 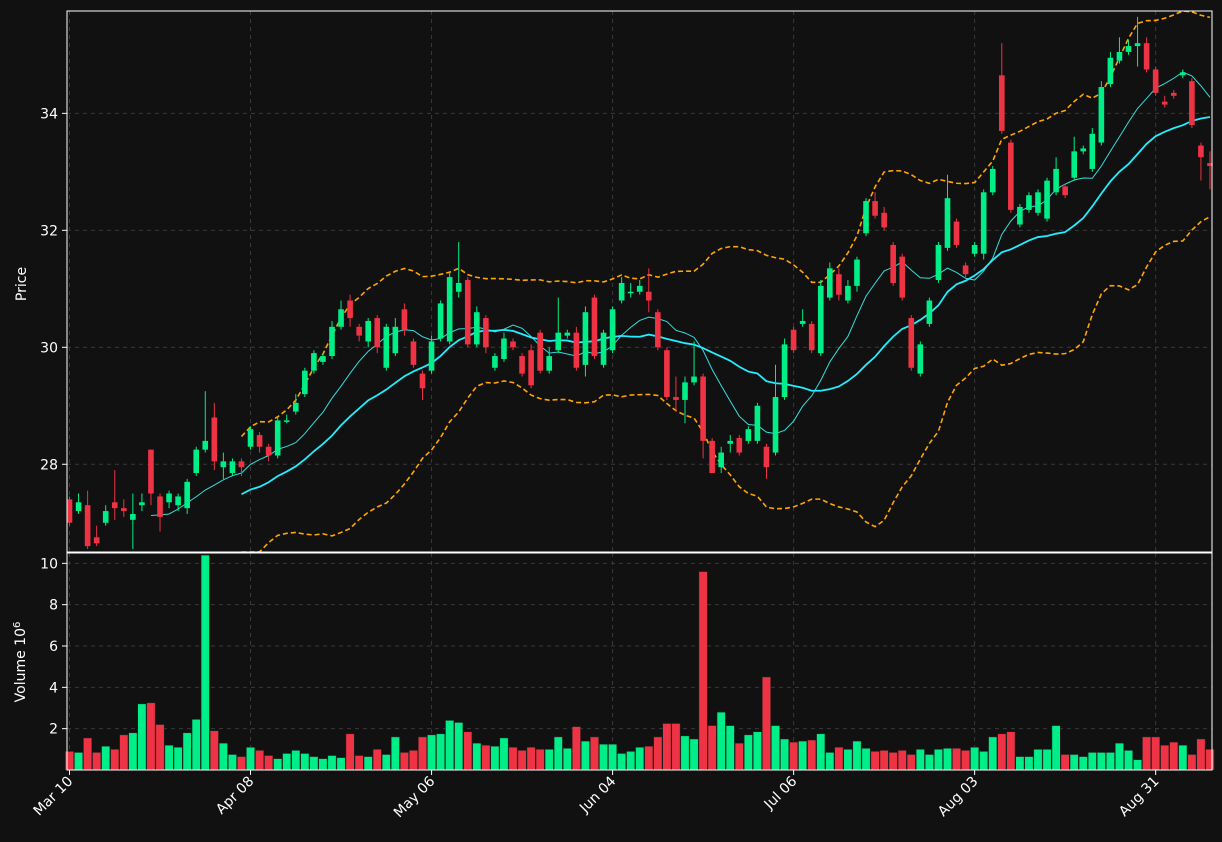 What do you see at coordinates (53, 647) in the screenshot?
I see `volume-tick-label: 6` at bounding box center [53, 647].